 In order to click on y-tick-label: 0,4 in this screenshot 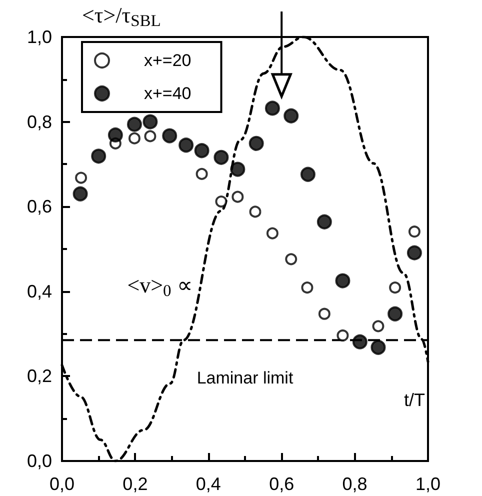, I will do `click(39, 291)`.